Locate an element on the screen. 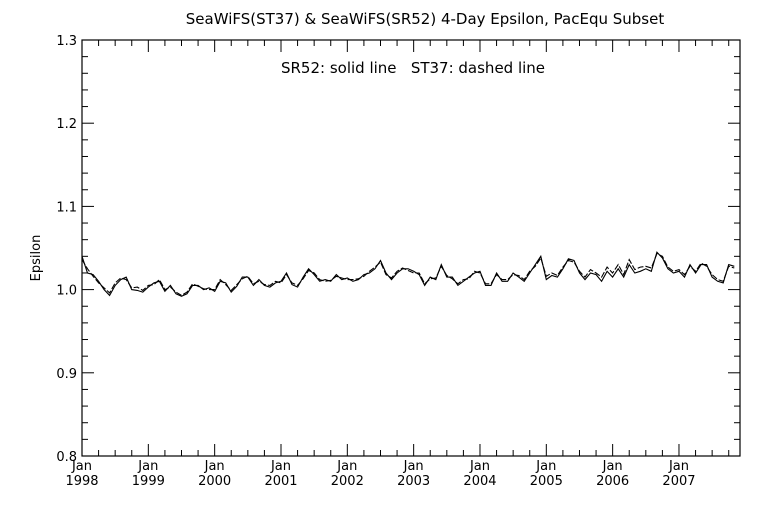 The width and height of the screenshot is (768, 512). series-line-st37 is located at coordinates (408, 275).